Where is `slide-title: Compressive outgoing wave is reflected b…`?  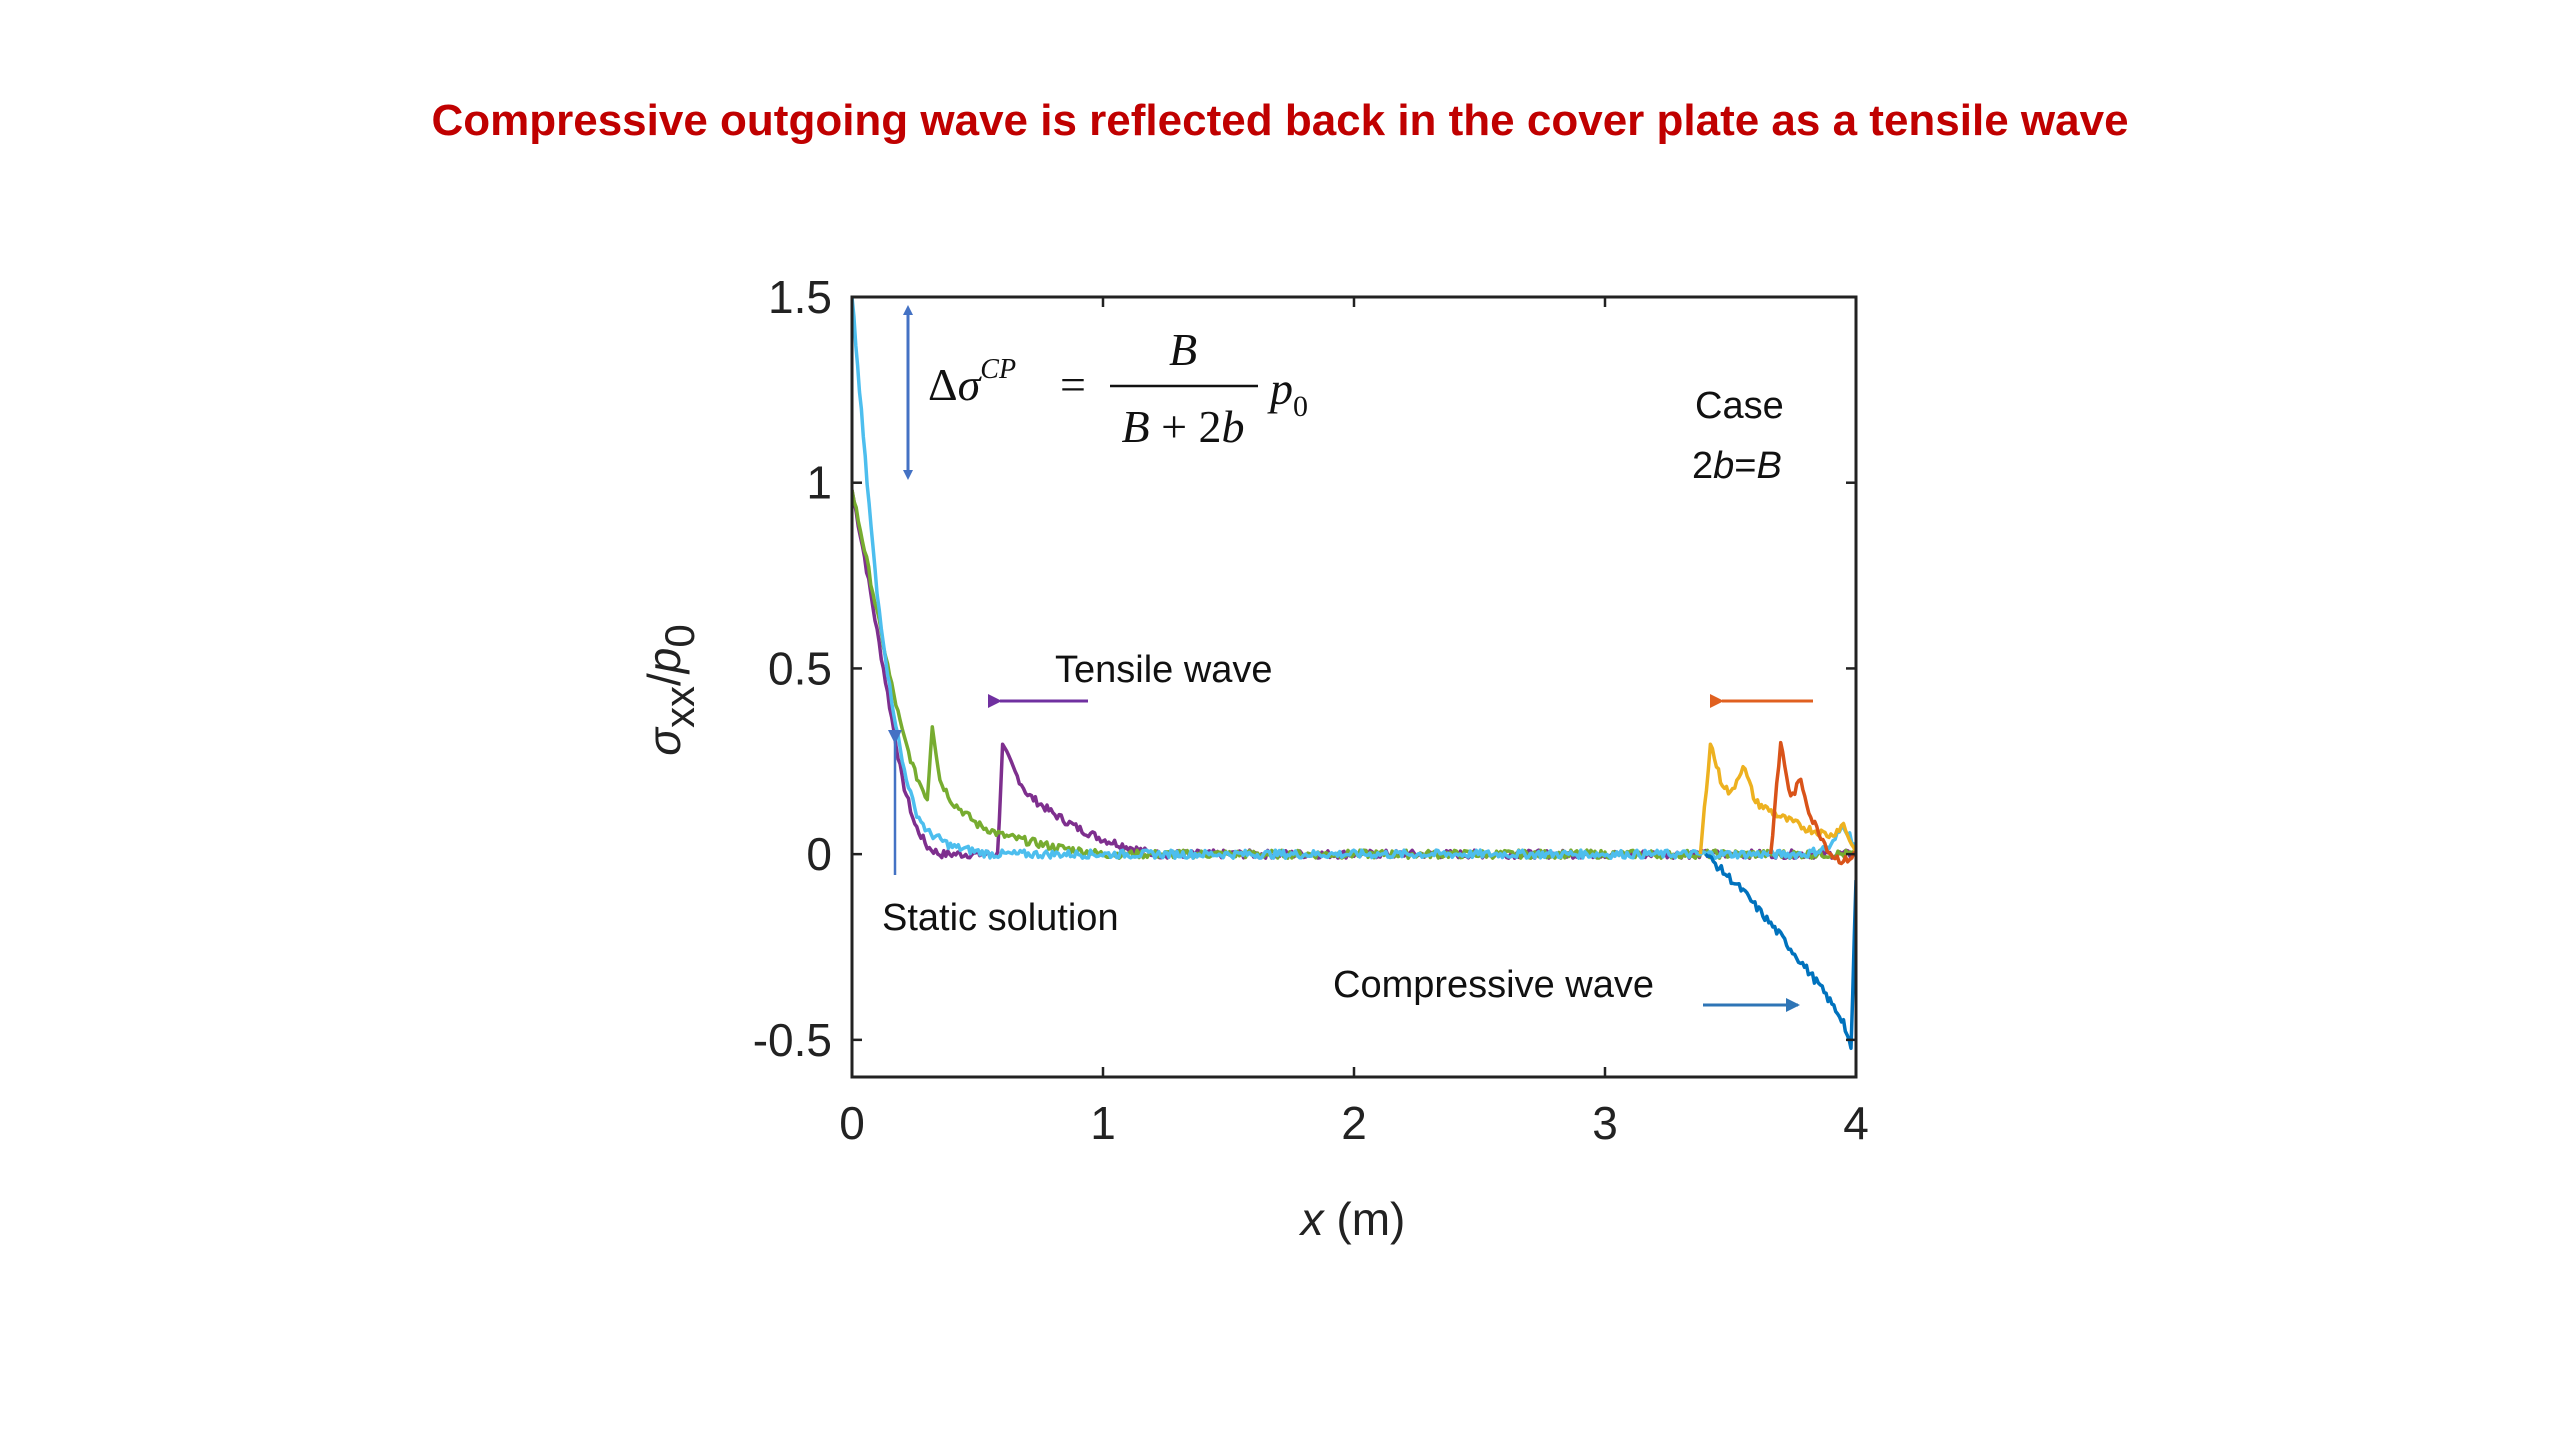 slide-title: Compressive outgoing wave is reflected b… is located at coordinates (1280, 120).